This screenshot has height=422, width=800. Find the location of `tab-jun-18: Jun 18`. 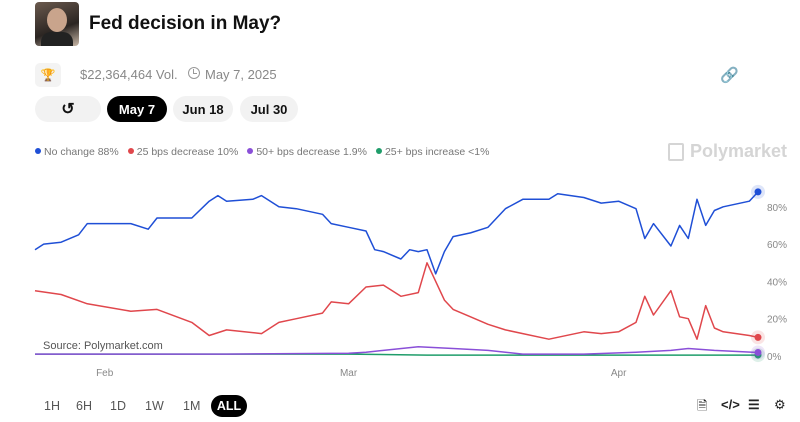

tab-jun-18: Jun 18 is located at coordinates (203, 109).